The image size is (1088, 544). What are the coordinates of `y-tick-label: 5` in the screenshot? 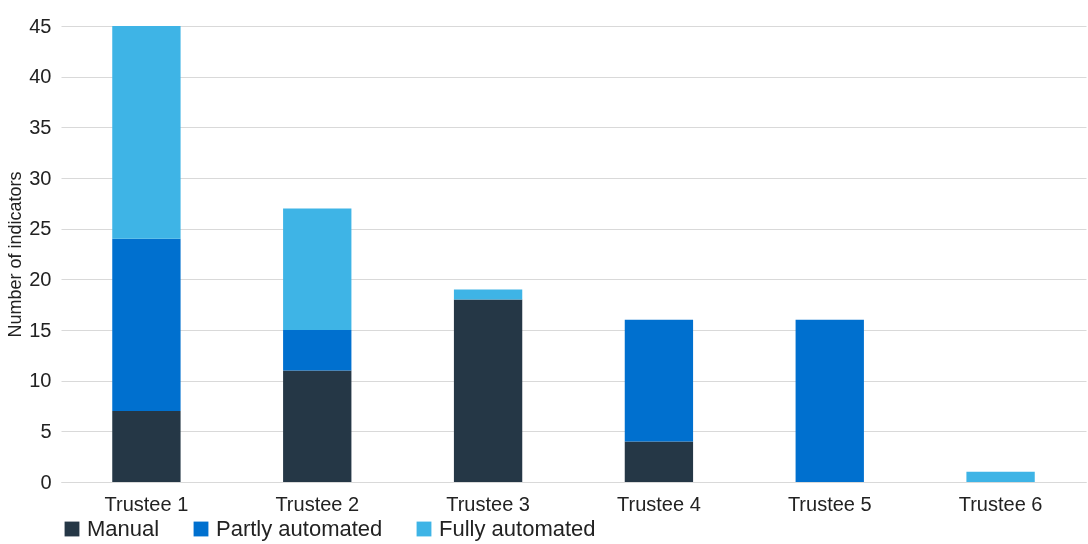 It's located at (46, 430).